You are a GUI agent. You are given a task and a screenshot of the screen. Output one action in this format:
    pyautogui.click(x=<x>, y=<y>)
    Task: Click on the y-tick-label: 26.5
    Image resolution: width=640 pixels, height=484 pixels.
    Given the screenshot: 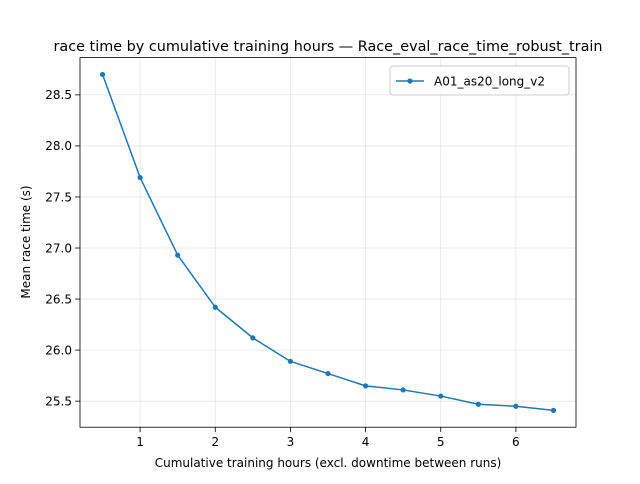 What is the action you would take?
    pyautogui.click(x=58, y=299)
    